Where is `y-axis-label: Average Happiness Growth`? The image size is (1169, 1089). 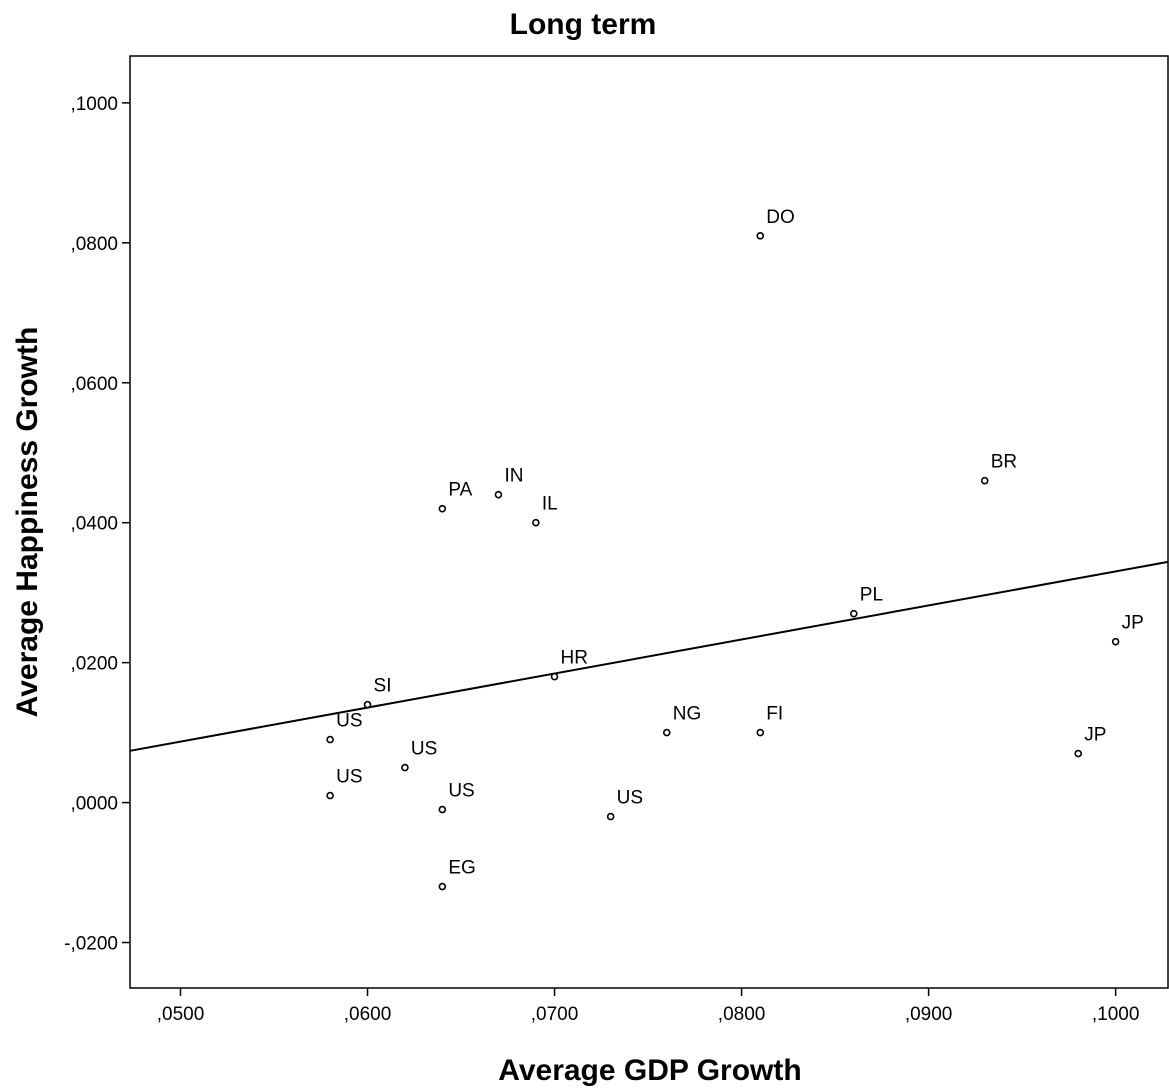 y-axis-label: Average Happiness Growth is located at coordinates (27, 522).